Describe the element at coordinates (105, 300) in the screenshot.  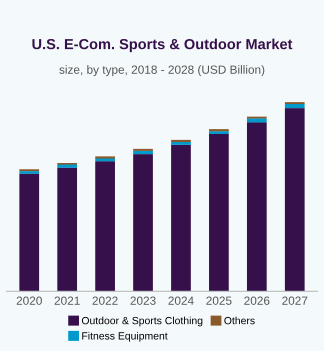
I see `x-tick-label: 2022` at that location.